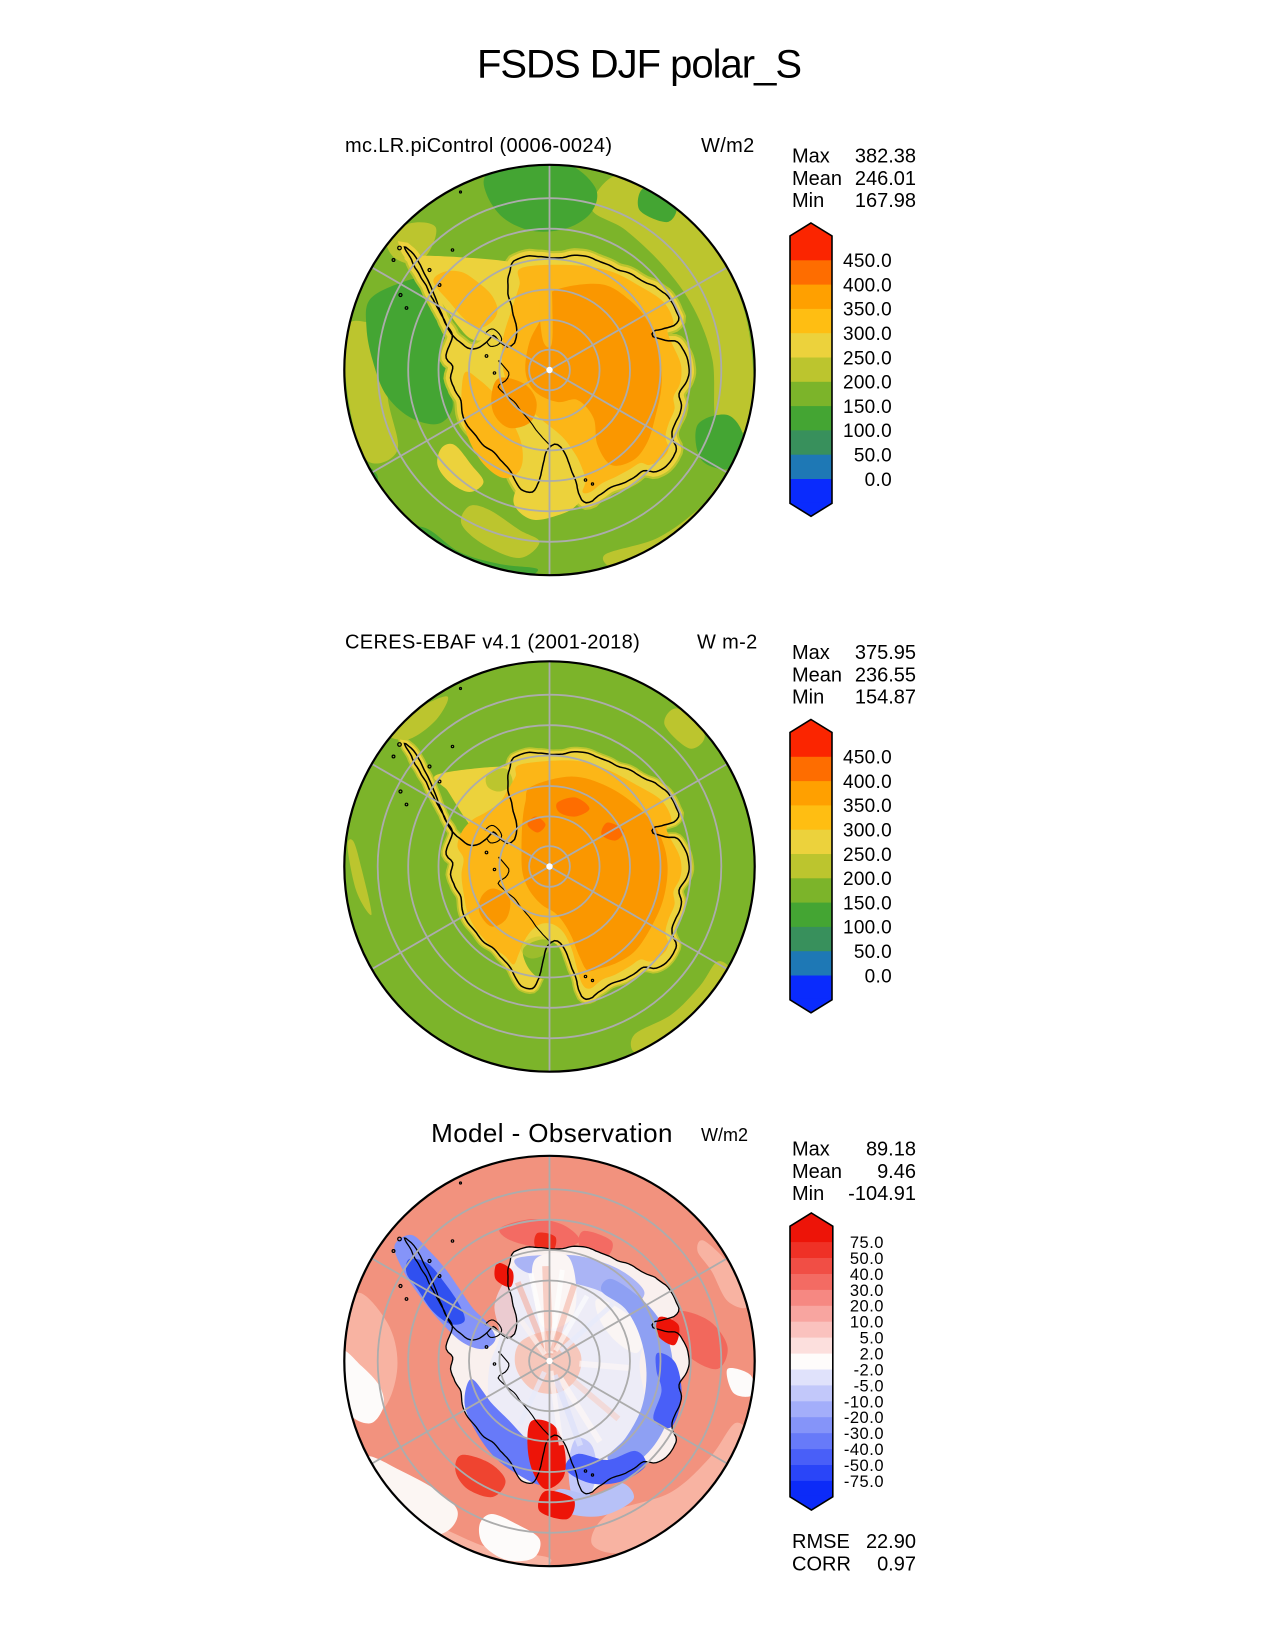 Image resolution: width=1275 pixels, height=1650 pixels. Describe the element at coordinates (867, 1323) in the screenshot. I see `svg-text: 10.0` at that location.